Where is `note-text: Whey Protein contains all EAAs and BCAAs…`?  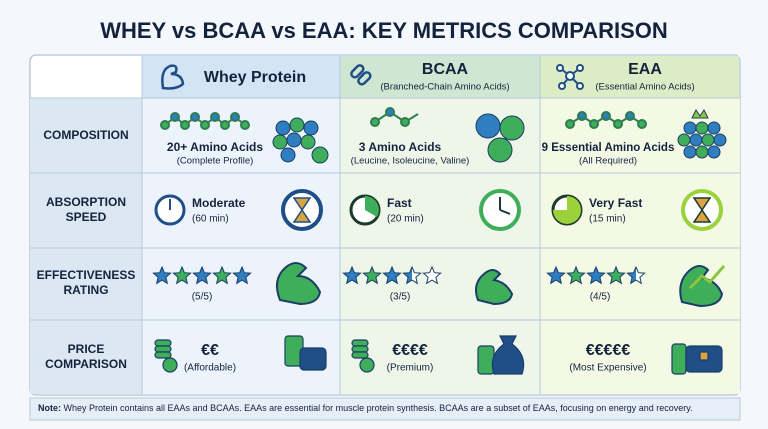 note-text: Whey Protein contains all EAAs and BCAAs… is located at coordinates (377, 408).